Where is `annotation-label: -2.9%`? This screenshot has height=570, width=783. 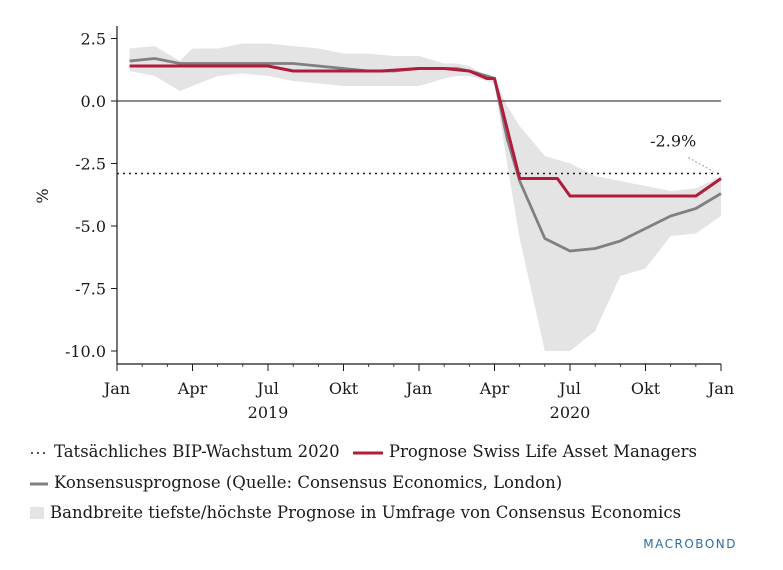 annotation-label: -2.9% is located at coordinates (673, 141).